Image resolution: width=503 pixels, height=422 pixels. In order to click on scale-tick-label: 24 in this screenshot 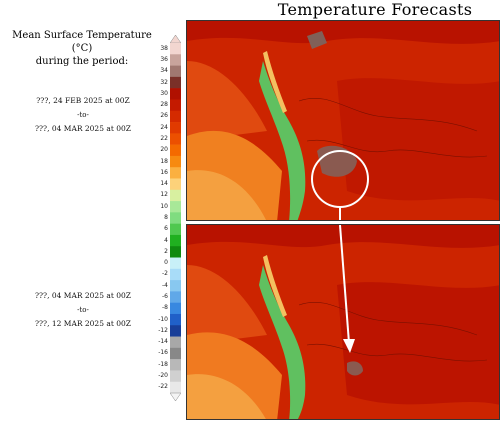, I will do `click(164, 127)`.